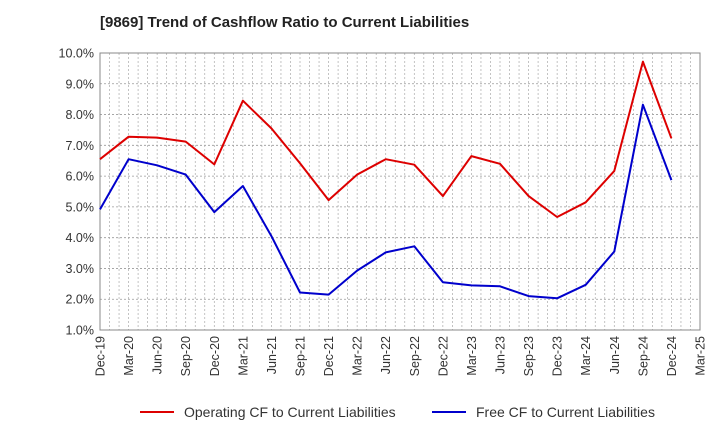  I want to click on x-tick-label: Dec-21, so click(329, 356).